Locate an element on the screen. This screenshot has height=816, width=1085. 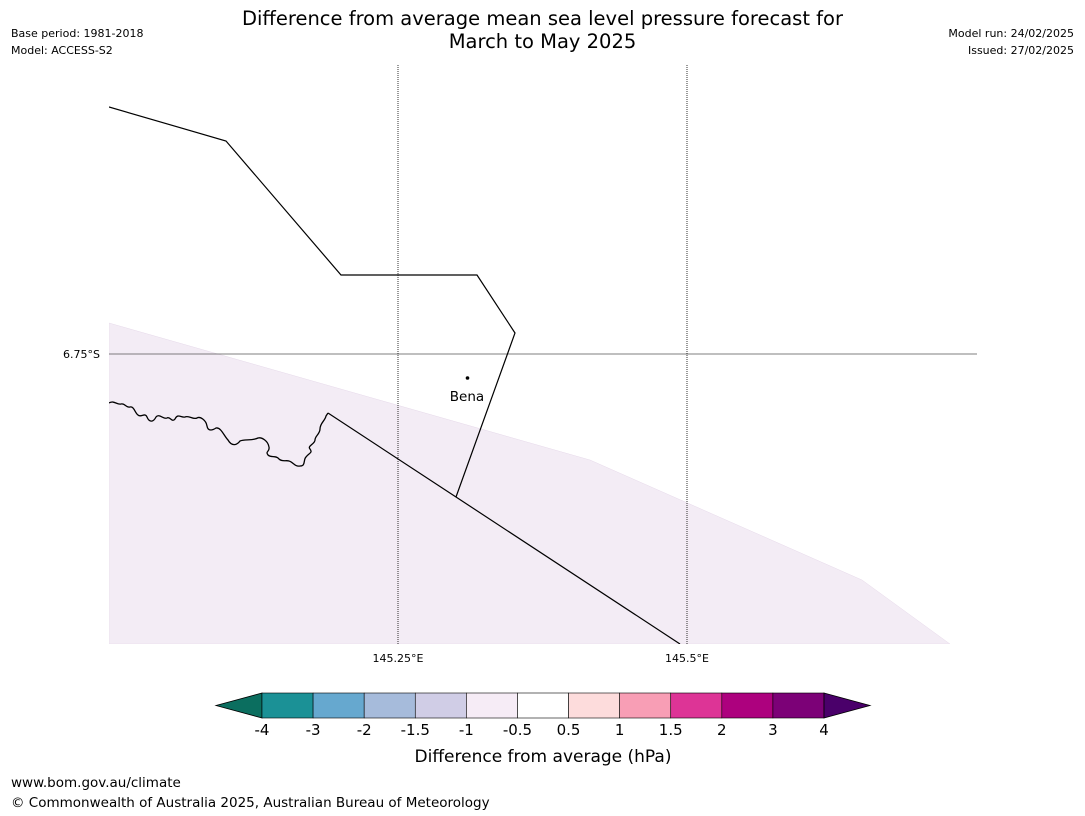
issued-text: Issued: 27/02/2025 is located at coordinates (1020, 50).